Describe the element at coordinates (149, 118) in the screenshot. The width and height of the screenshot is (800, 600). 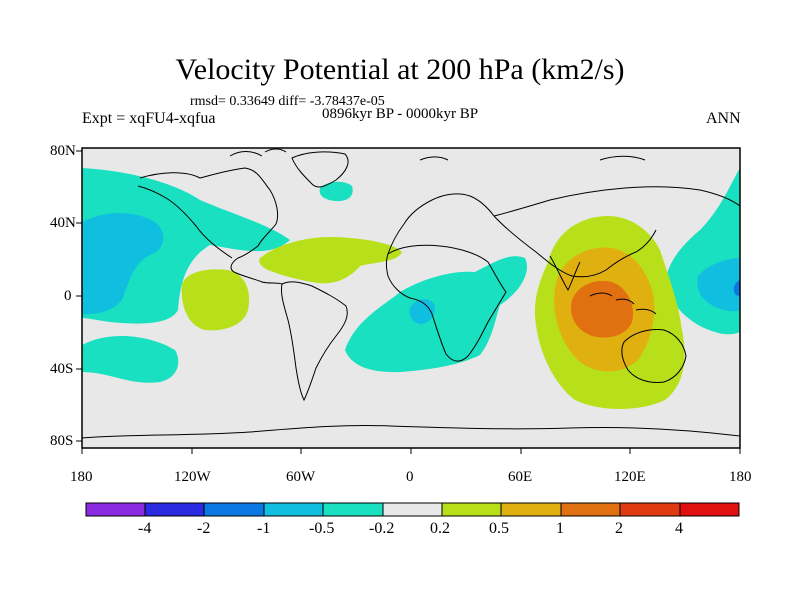
I see `experiment-label: Expt = xqFU4-xqfua` at that location.